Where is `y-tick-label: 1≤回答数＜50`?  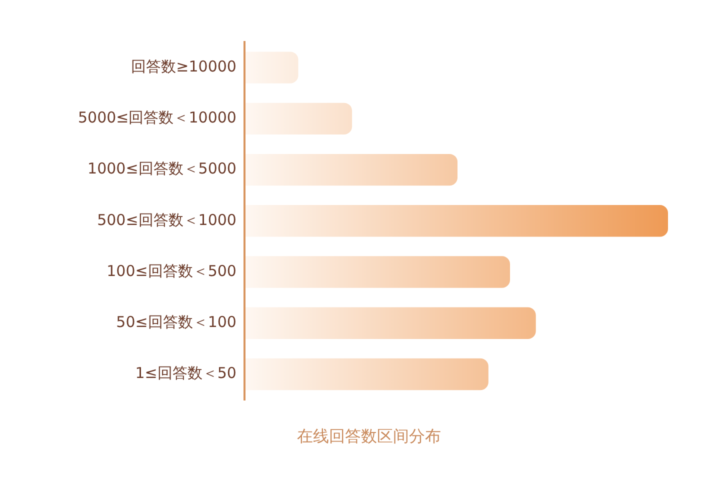
y-tick-label: 1≤回答数＜50 is located at coordinates (185, 373).